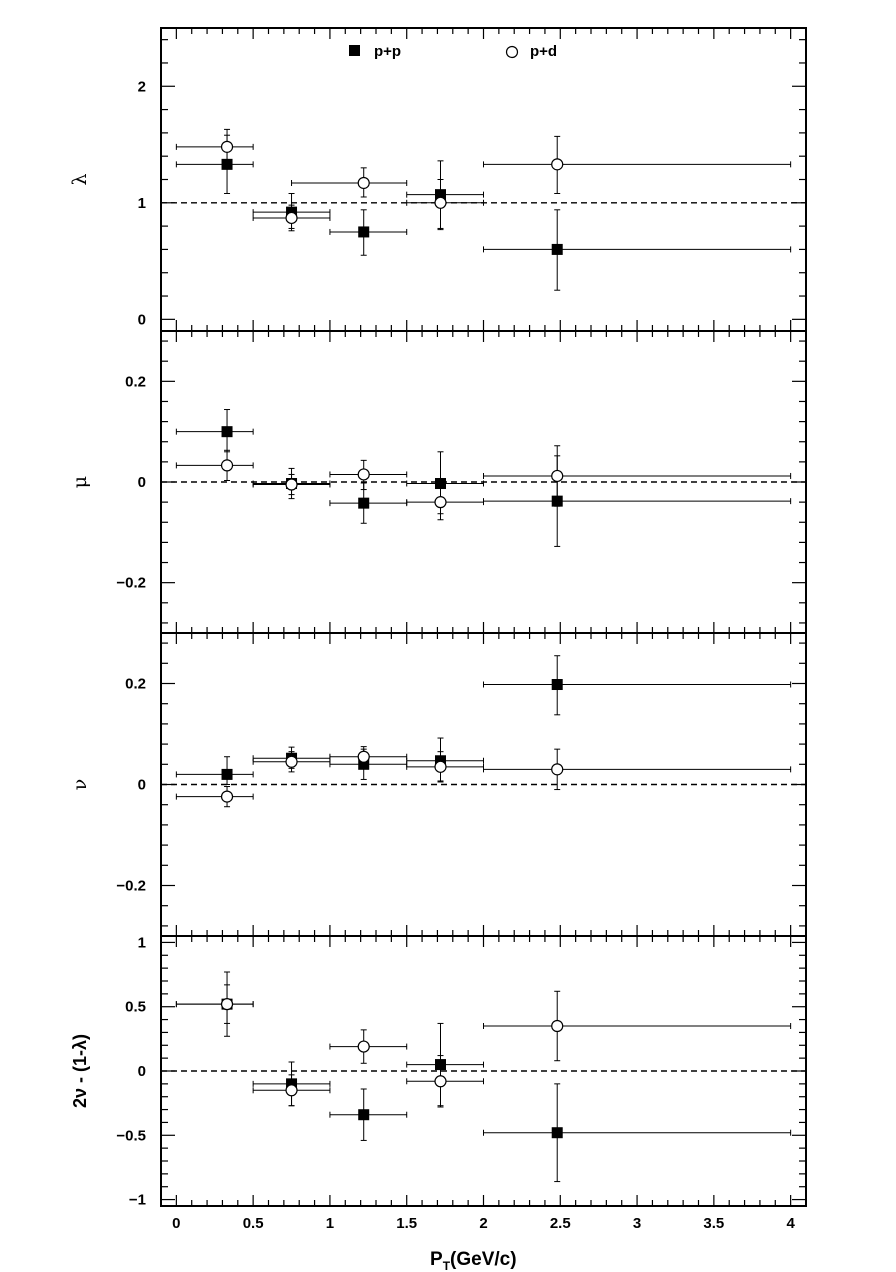  What do you see at coordinates (80, 1071) in the screenshot?
I see `y-axis-label: 2ν - (1-λ)` at bounding box center [80, 1071].